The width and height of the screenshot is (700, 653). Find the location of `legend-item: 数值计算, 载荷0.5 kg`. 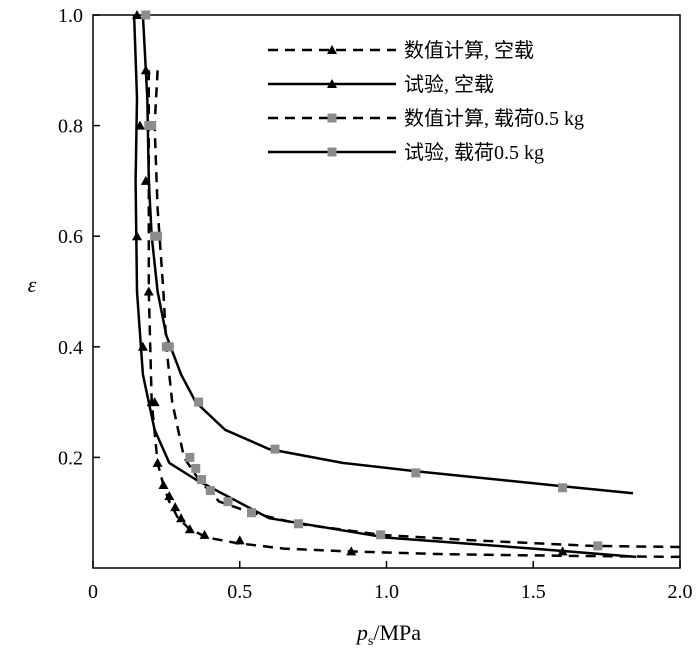

legend-item: 数值计算, 载荷0.5 kg is located at coordinates (426, 118).